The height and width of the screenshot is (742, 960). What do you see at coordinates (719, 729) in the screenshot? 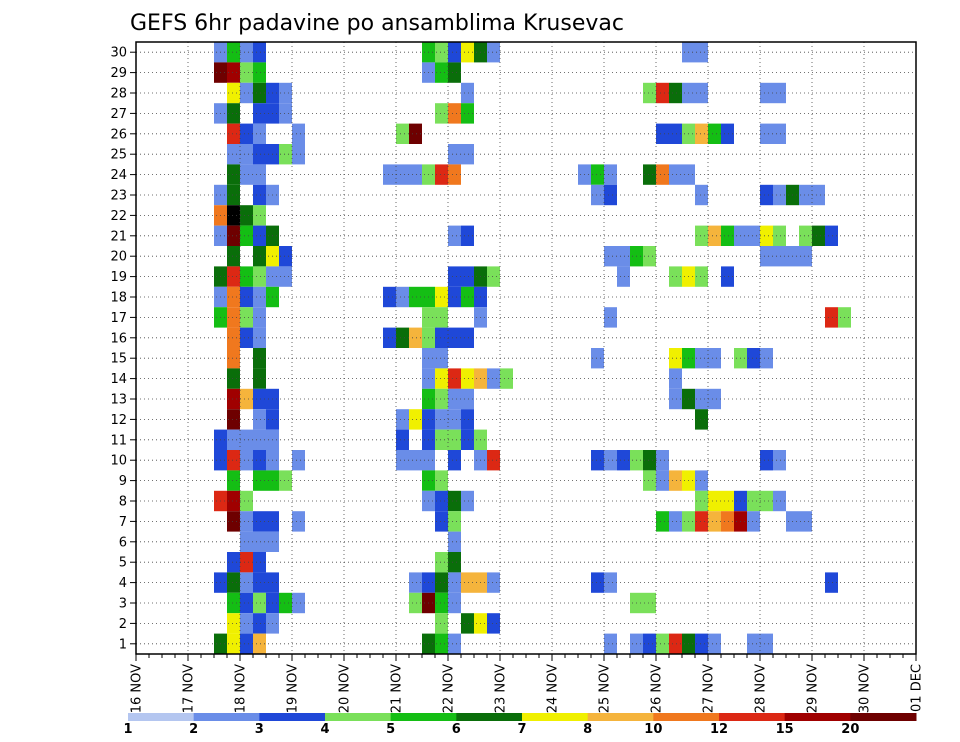
I see `colorbar-label: 12` at bounding box center [719, 729].